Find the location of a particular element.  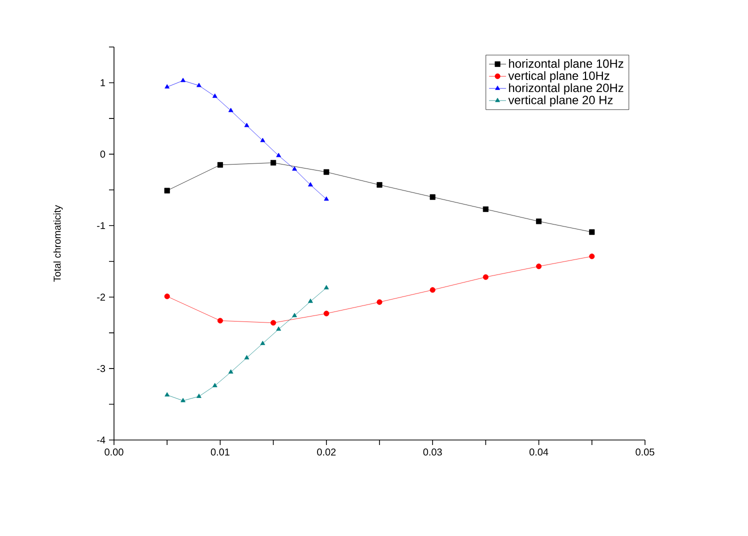

x-tick-label: 0.05 is located at coordinates (645, 452).